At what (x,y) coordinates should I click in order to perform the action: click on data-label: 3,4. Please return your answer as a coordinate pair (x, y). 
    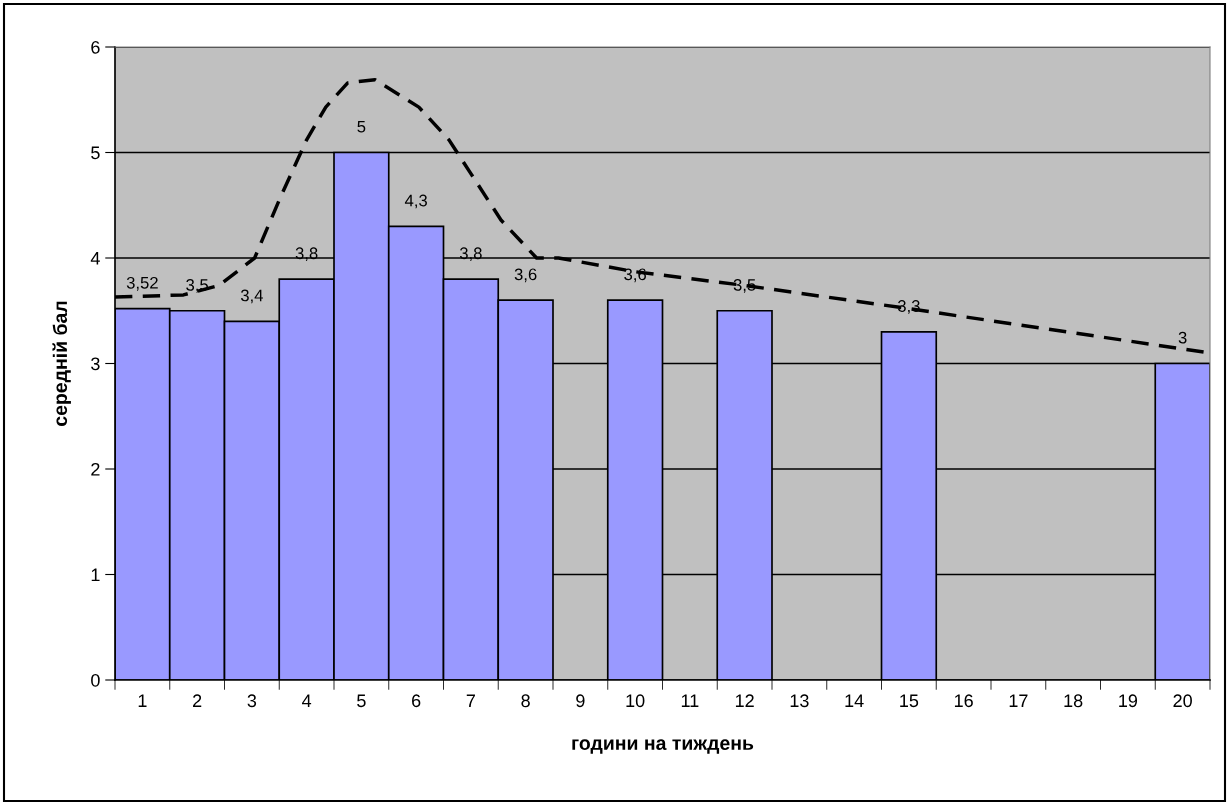
    Looking at the image, I should click on (251, 296).